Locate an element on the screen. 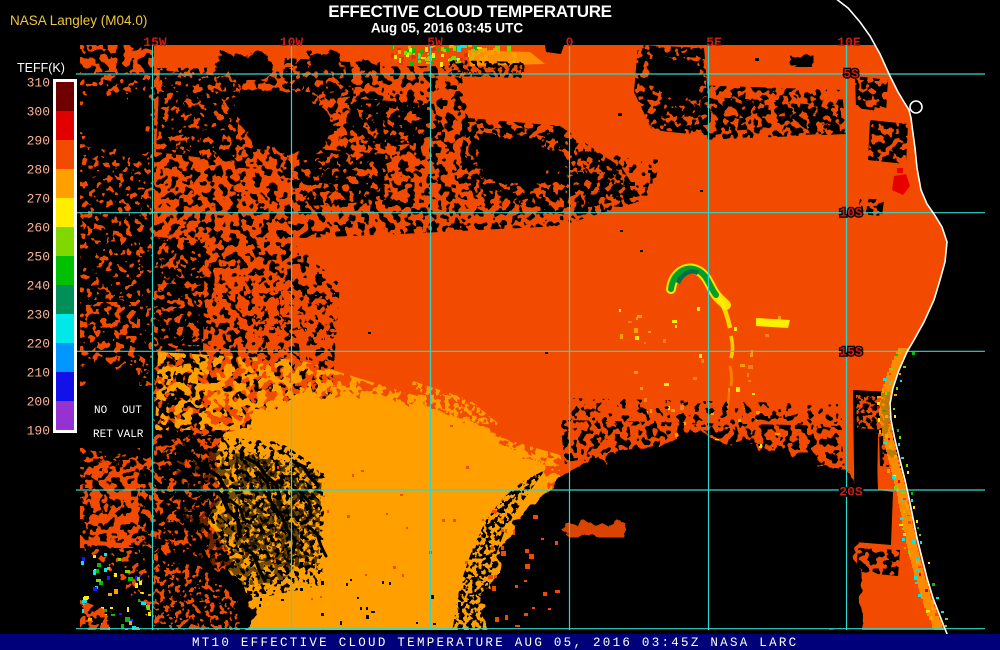 This screenshot has width=1000, height=650. svg-text: VALR is located at coordinates (130, 435).